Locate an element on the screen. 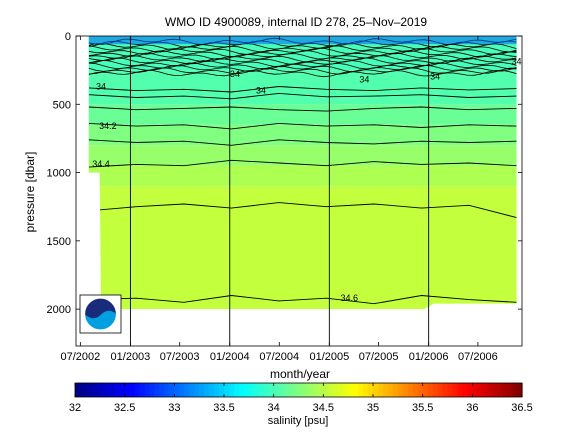 The image size is (576, 432). x-tick-label: 07/2006 is located at coordinates (478, 357).